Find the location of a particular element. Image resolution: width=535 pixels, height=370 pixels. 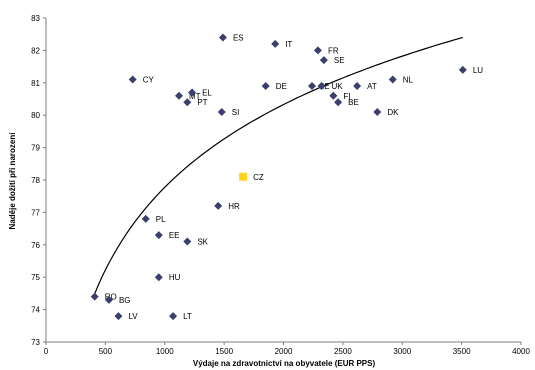

point-label-es: ES is located at coordinates (238, 37).